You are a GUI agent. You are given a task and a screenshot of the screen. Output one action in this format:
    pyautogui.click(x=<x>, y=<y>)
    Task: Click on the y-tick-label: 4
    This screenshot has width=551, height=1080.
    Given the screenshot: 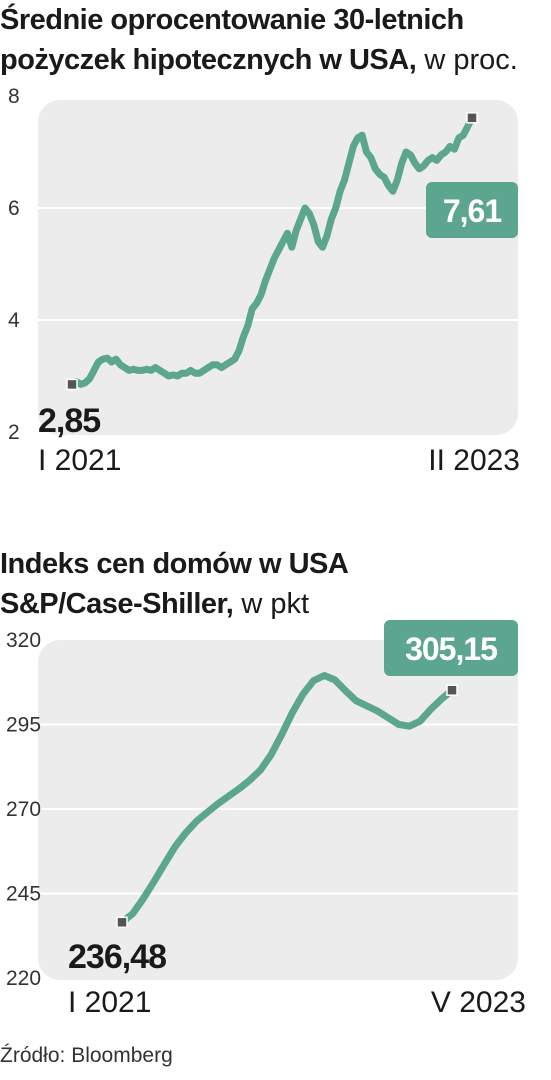 What is the action you would take?
    pyautogui.click(x=14, y=320)
    